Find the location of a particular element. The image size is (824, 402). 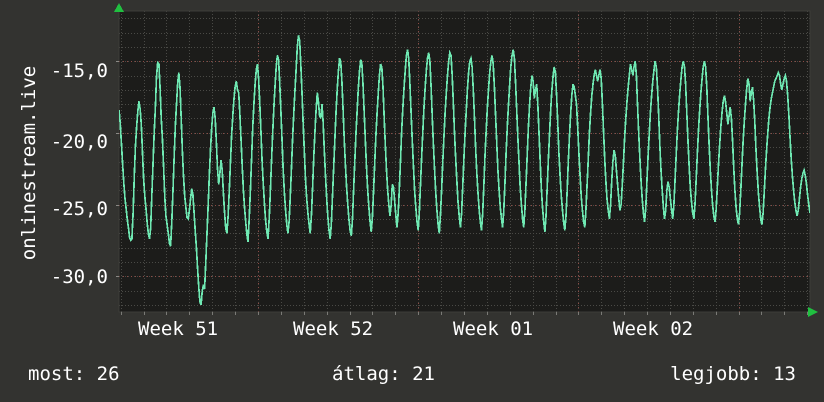

legend-best: legjobb: 13 is located at coordinates (733, 374).